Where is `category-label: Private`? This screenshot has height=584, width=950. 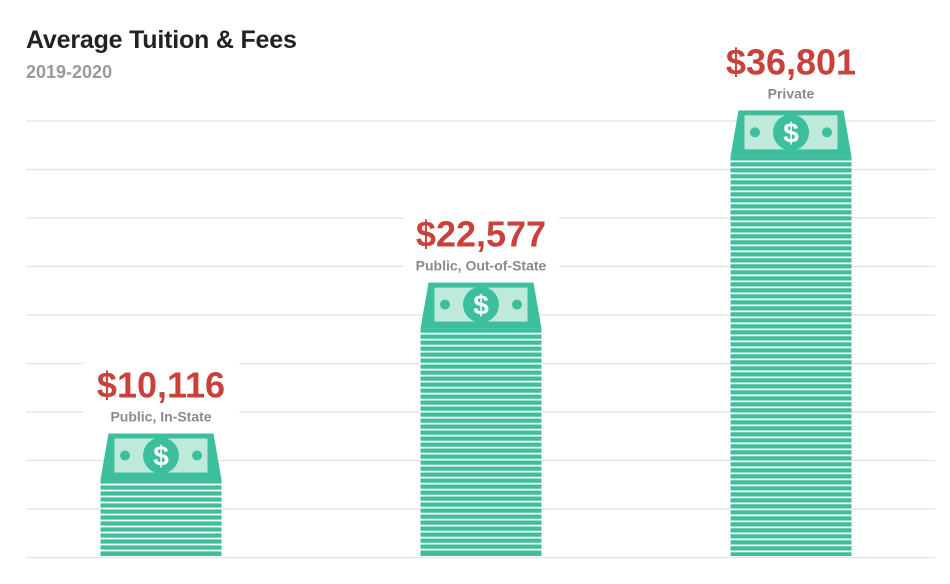 category-label: Private is located at coordinates (791, 93).